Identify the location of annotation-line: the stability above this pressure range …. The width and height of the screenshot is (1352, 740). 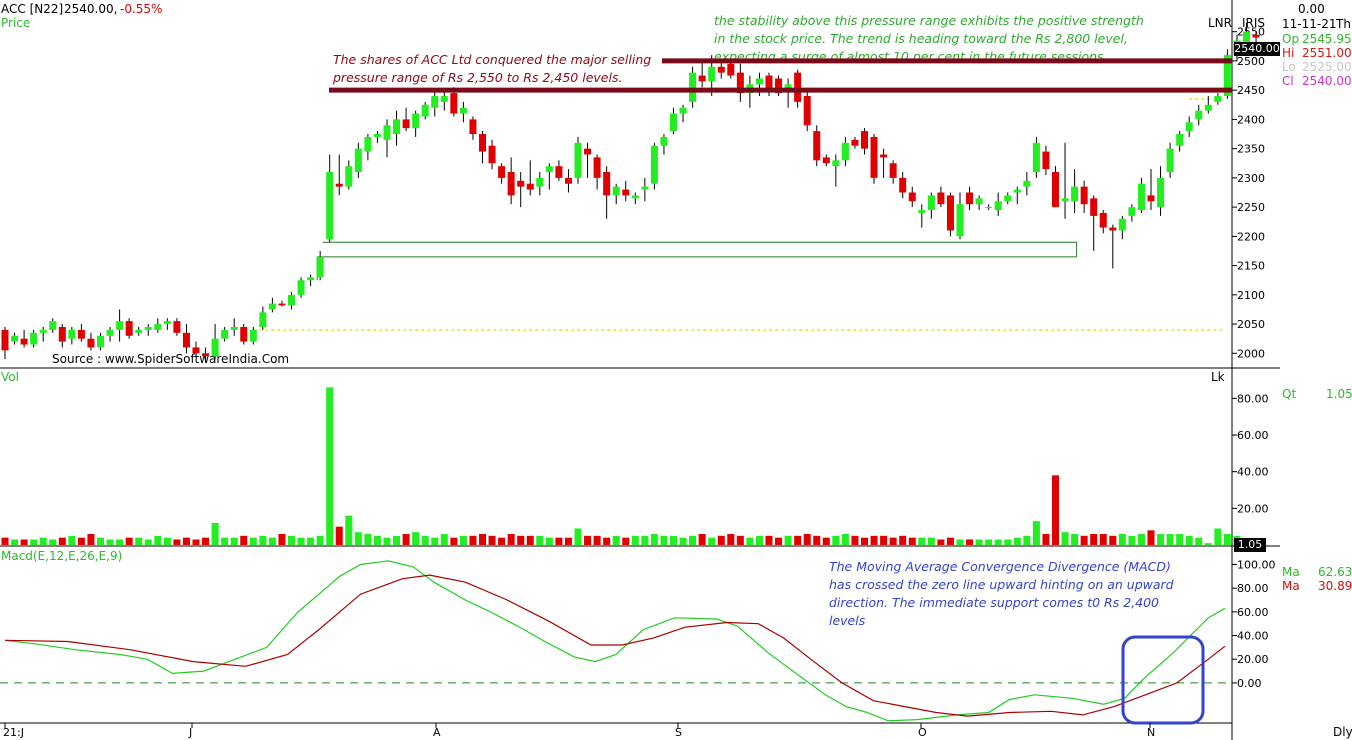
(929, 20).